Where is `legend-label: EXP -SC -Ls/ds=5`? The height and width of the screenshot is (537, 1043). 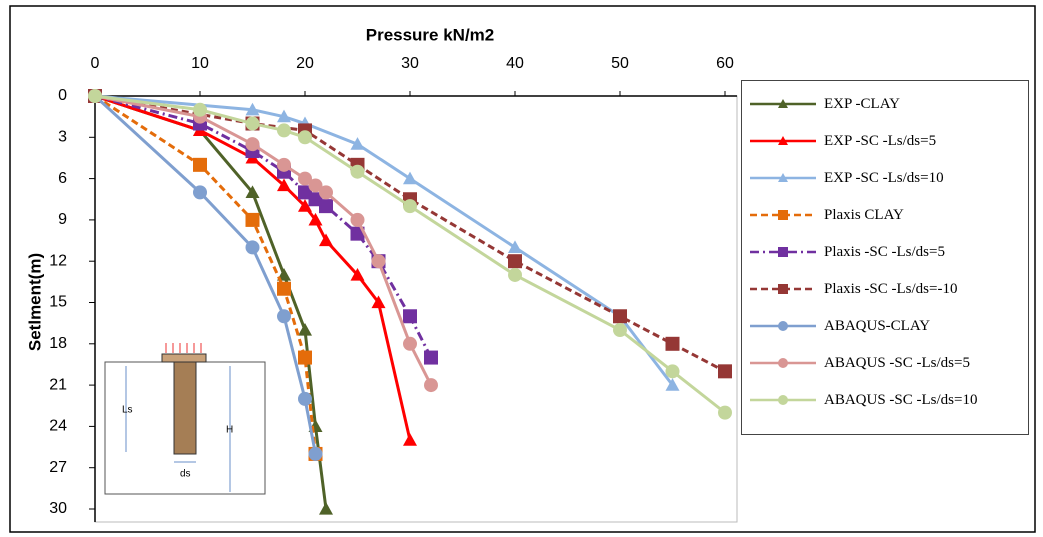 legend-label: EXP -SC -Ls/ds=5 is located at coordinates (880, 140).